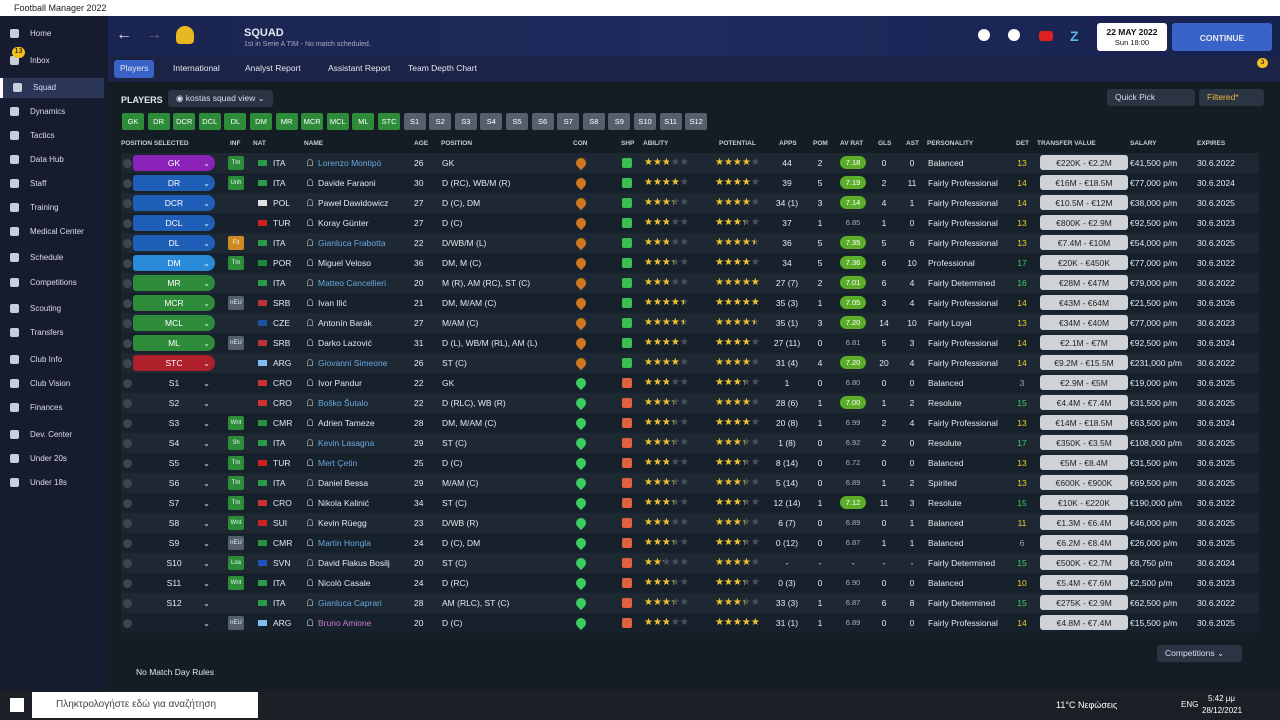 This screenshot has height=720, width=1280. I want to click on position-selected: DR, so click(174, 183).